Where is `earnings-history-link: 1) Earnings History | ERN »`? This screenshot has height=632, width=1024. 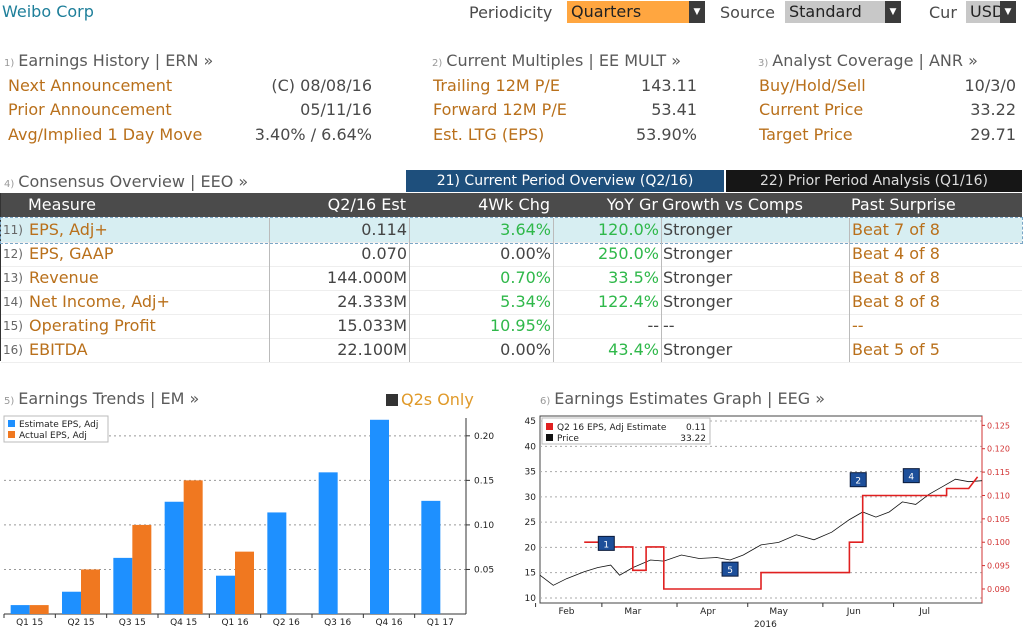 earnings-history-link: 1) Earnings History | ERN » is located at coordinates (108, 60).